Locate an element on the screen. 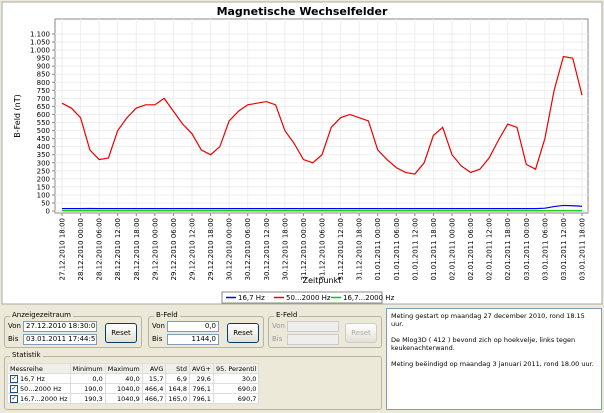 This screenshot has width=604, height=413. cell-text: 466,7 is located at coordinates (154, 398).